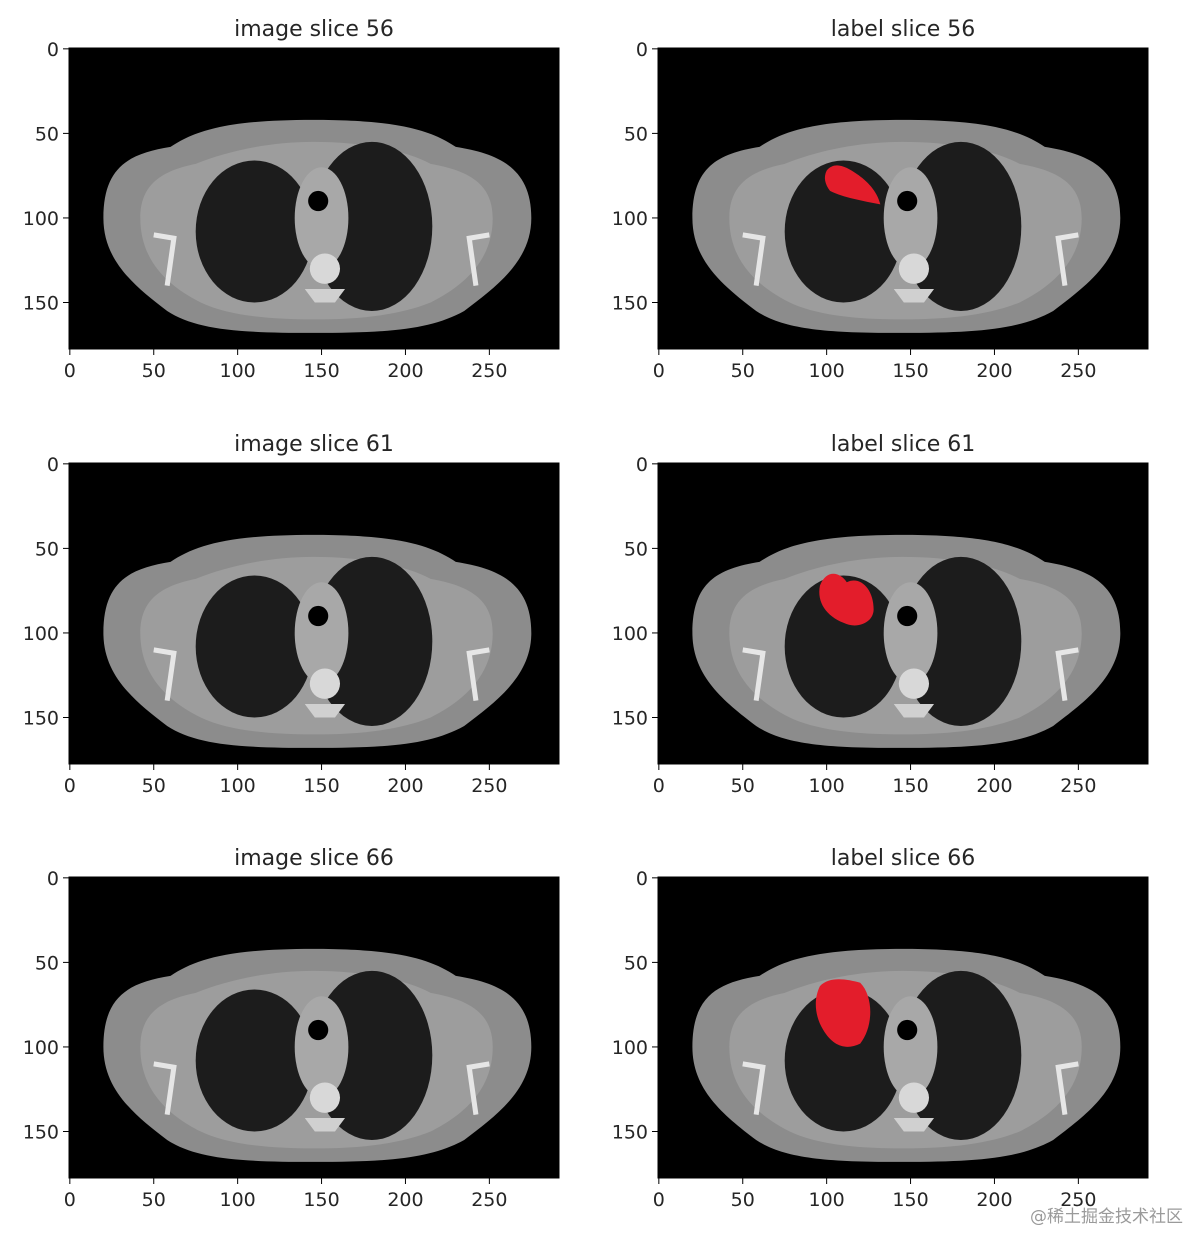  I want to click on axes-title: label slice 61, so click(903, 444).